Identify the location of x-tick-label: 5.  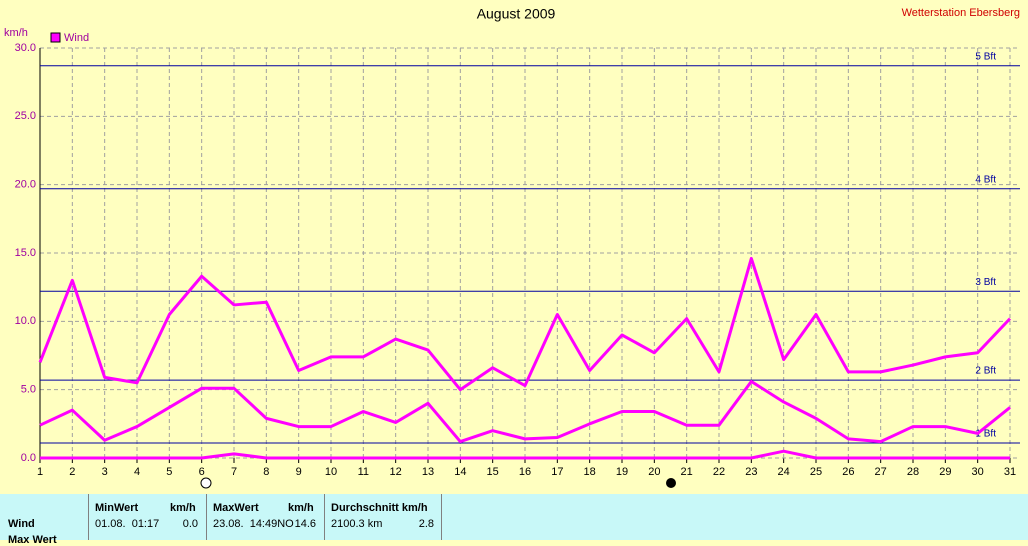
(169, 472).